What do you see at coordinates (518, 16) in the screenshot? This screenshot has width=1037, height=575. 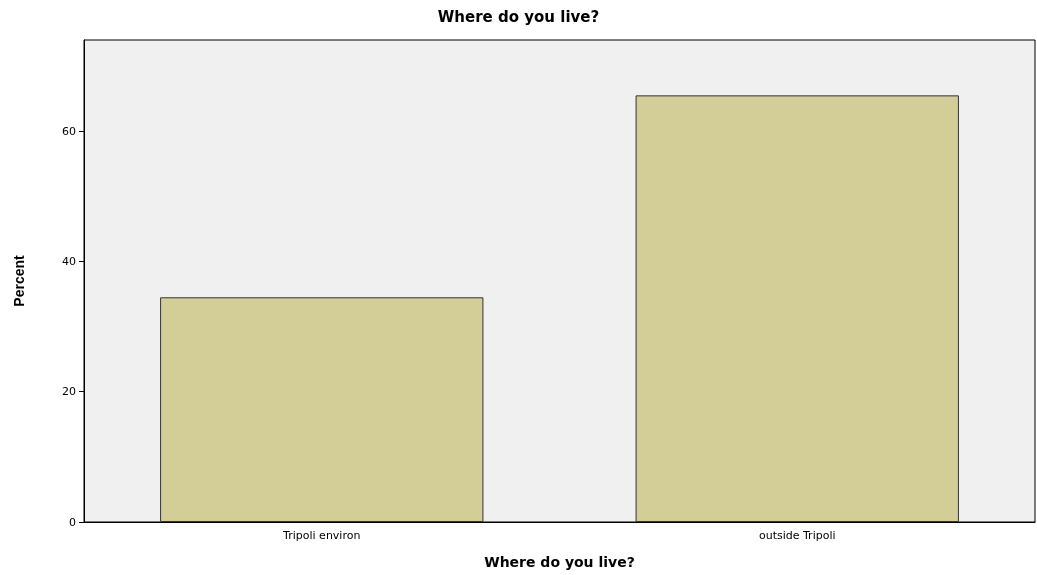 I see `chart-title: Where do you live?` at bounding box center [518, 16].